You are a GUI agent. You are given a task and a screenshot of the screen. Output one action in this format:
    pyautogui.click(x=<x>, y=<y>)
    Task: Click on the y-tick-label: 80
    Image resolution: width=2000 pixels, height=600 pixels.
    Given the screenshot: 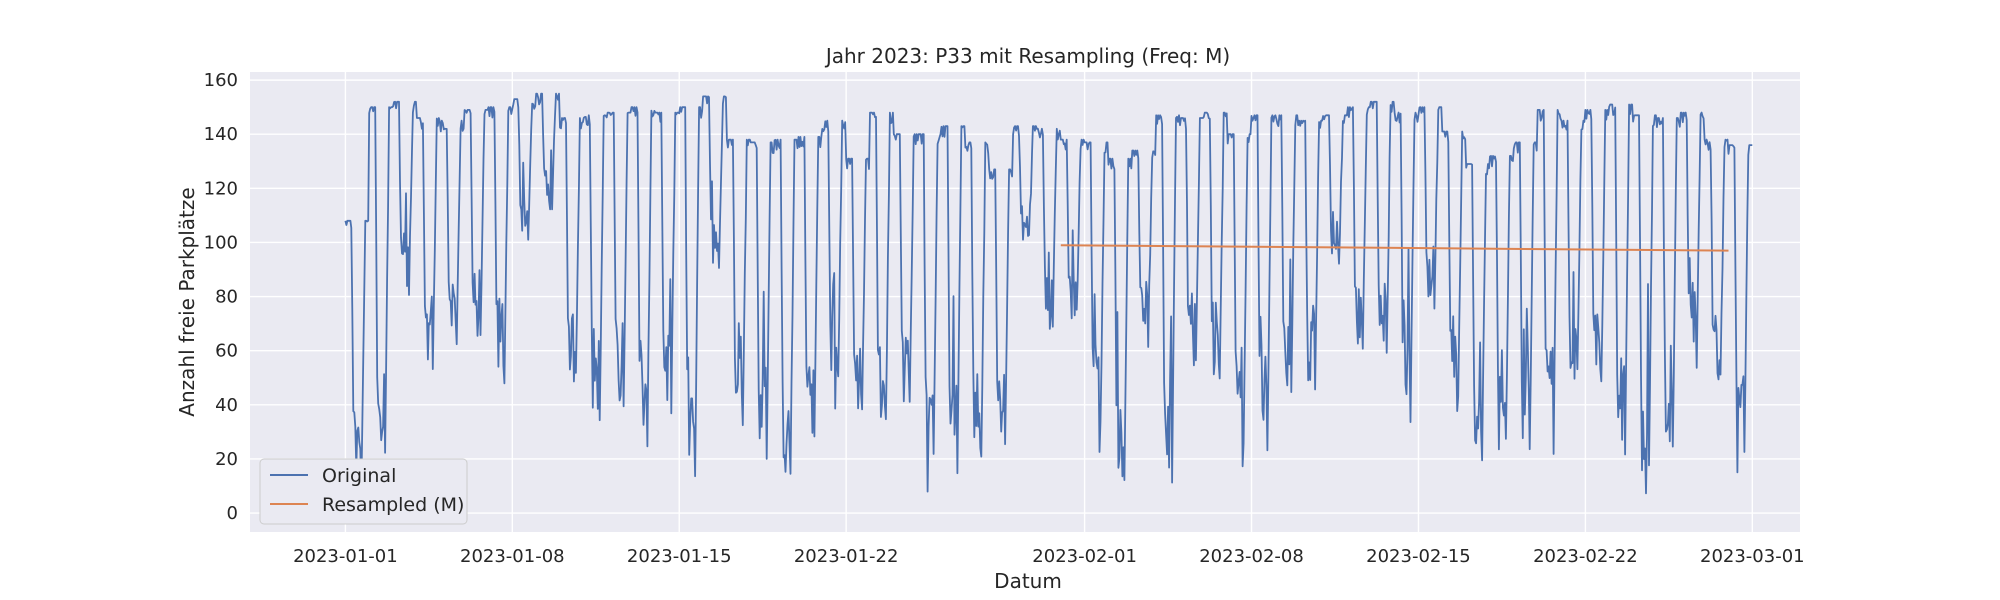 What is the action you would take?
    pyautogui.click(x=226, y=297)
    